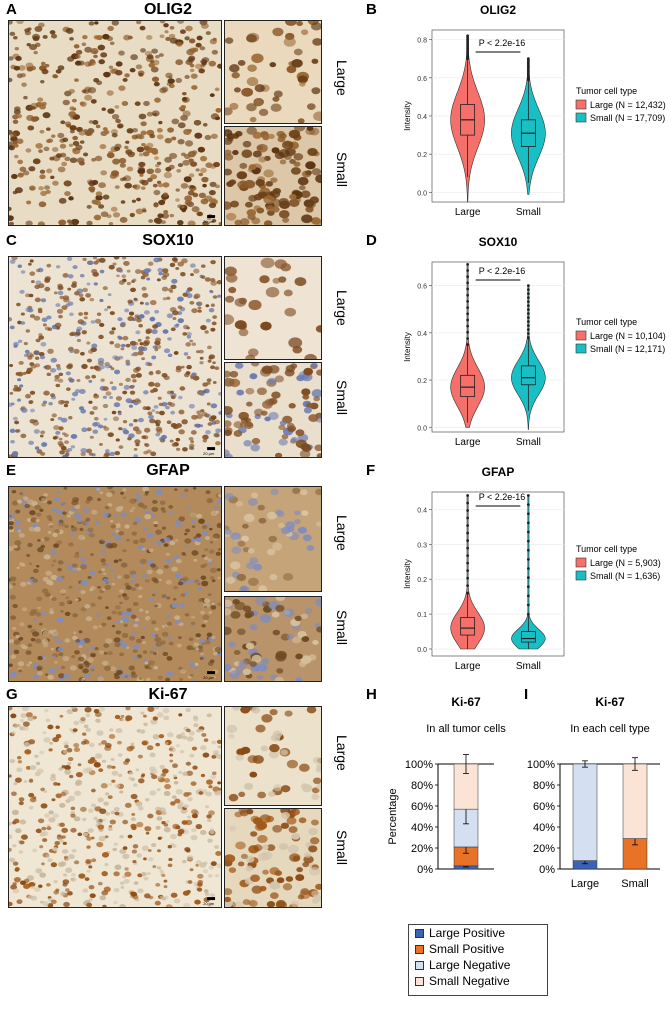 The height and width of the screenshot is (1024, 671). What do you see at coordinates (371, 240) in the screenshot?
I see `panel-letter-d: D` at bounding box center [371, 240].